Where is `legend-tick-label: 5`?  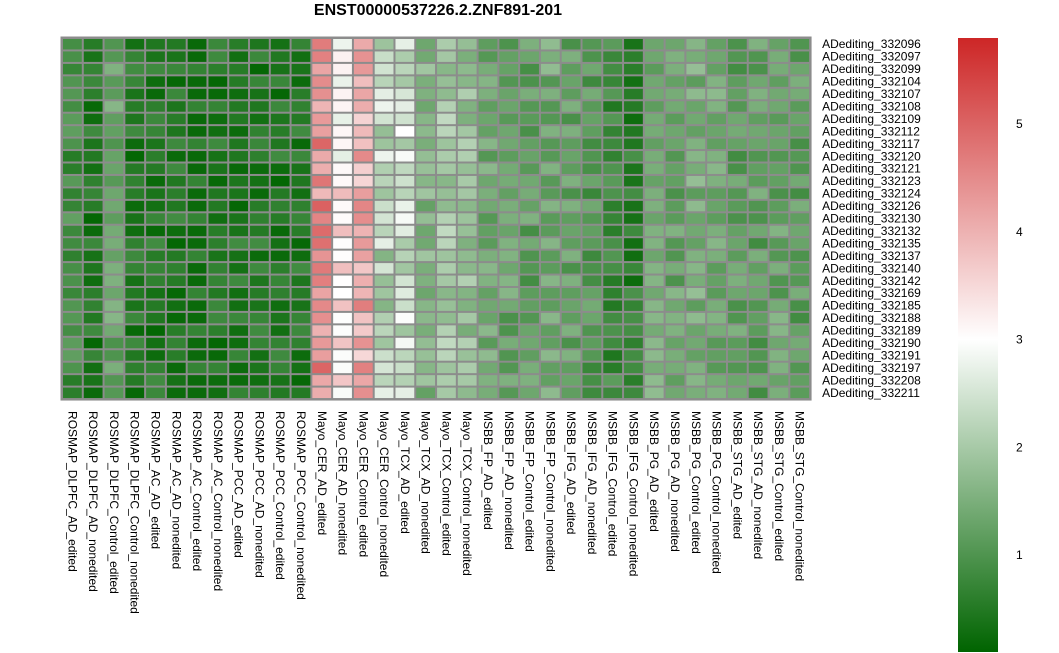 legend-tick-label: 5 is located at coordinates (1019, 124).